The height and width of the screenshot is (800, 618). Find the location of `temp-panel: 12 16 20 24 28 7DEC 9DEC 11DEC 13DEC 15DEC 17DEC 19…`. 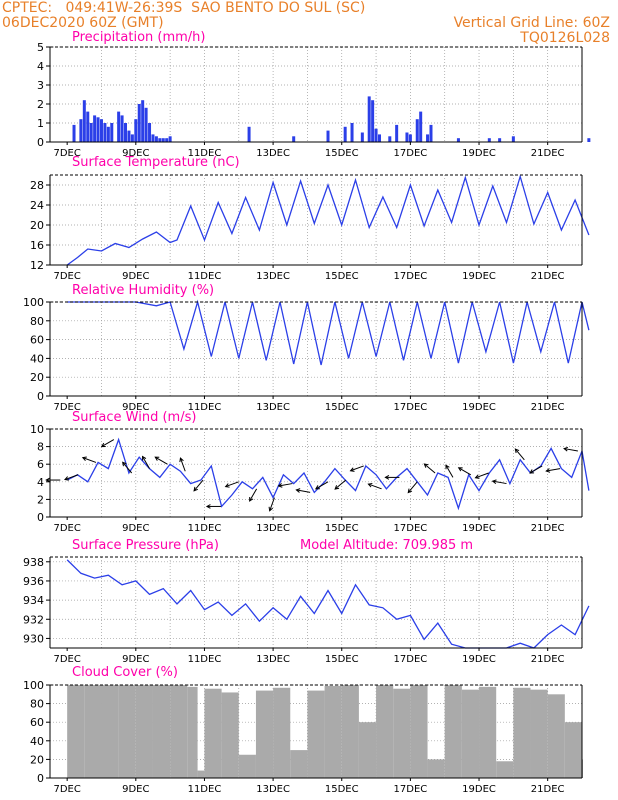

temp-panel: 12 16 20 24 28 7DEC 9DEC 11DEC 13DEC 15DEC 17DEC 19… is located at coordinates (310, 228).